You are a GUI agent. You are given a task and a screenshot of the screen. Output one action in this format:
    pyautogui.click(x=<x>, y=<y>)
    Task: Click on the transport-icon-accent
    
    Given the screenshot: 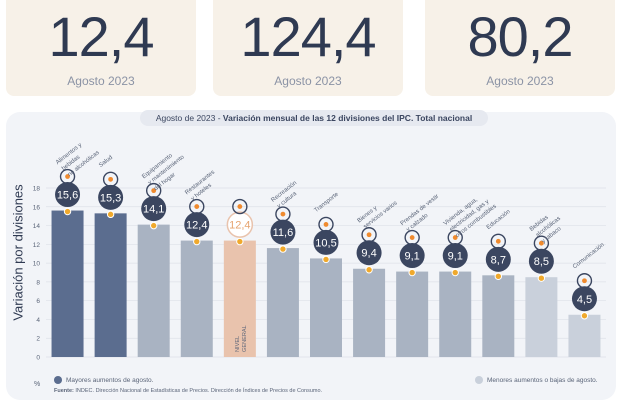 What is the action you would take?
    pyautogui.click(x=326, y=224)
    